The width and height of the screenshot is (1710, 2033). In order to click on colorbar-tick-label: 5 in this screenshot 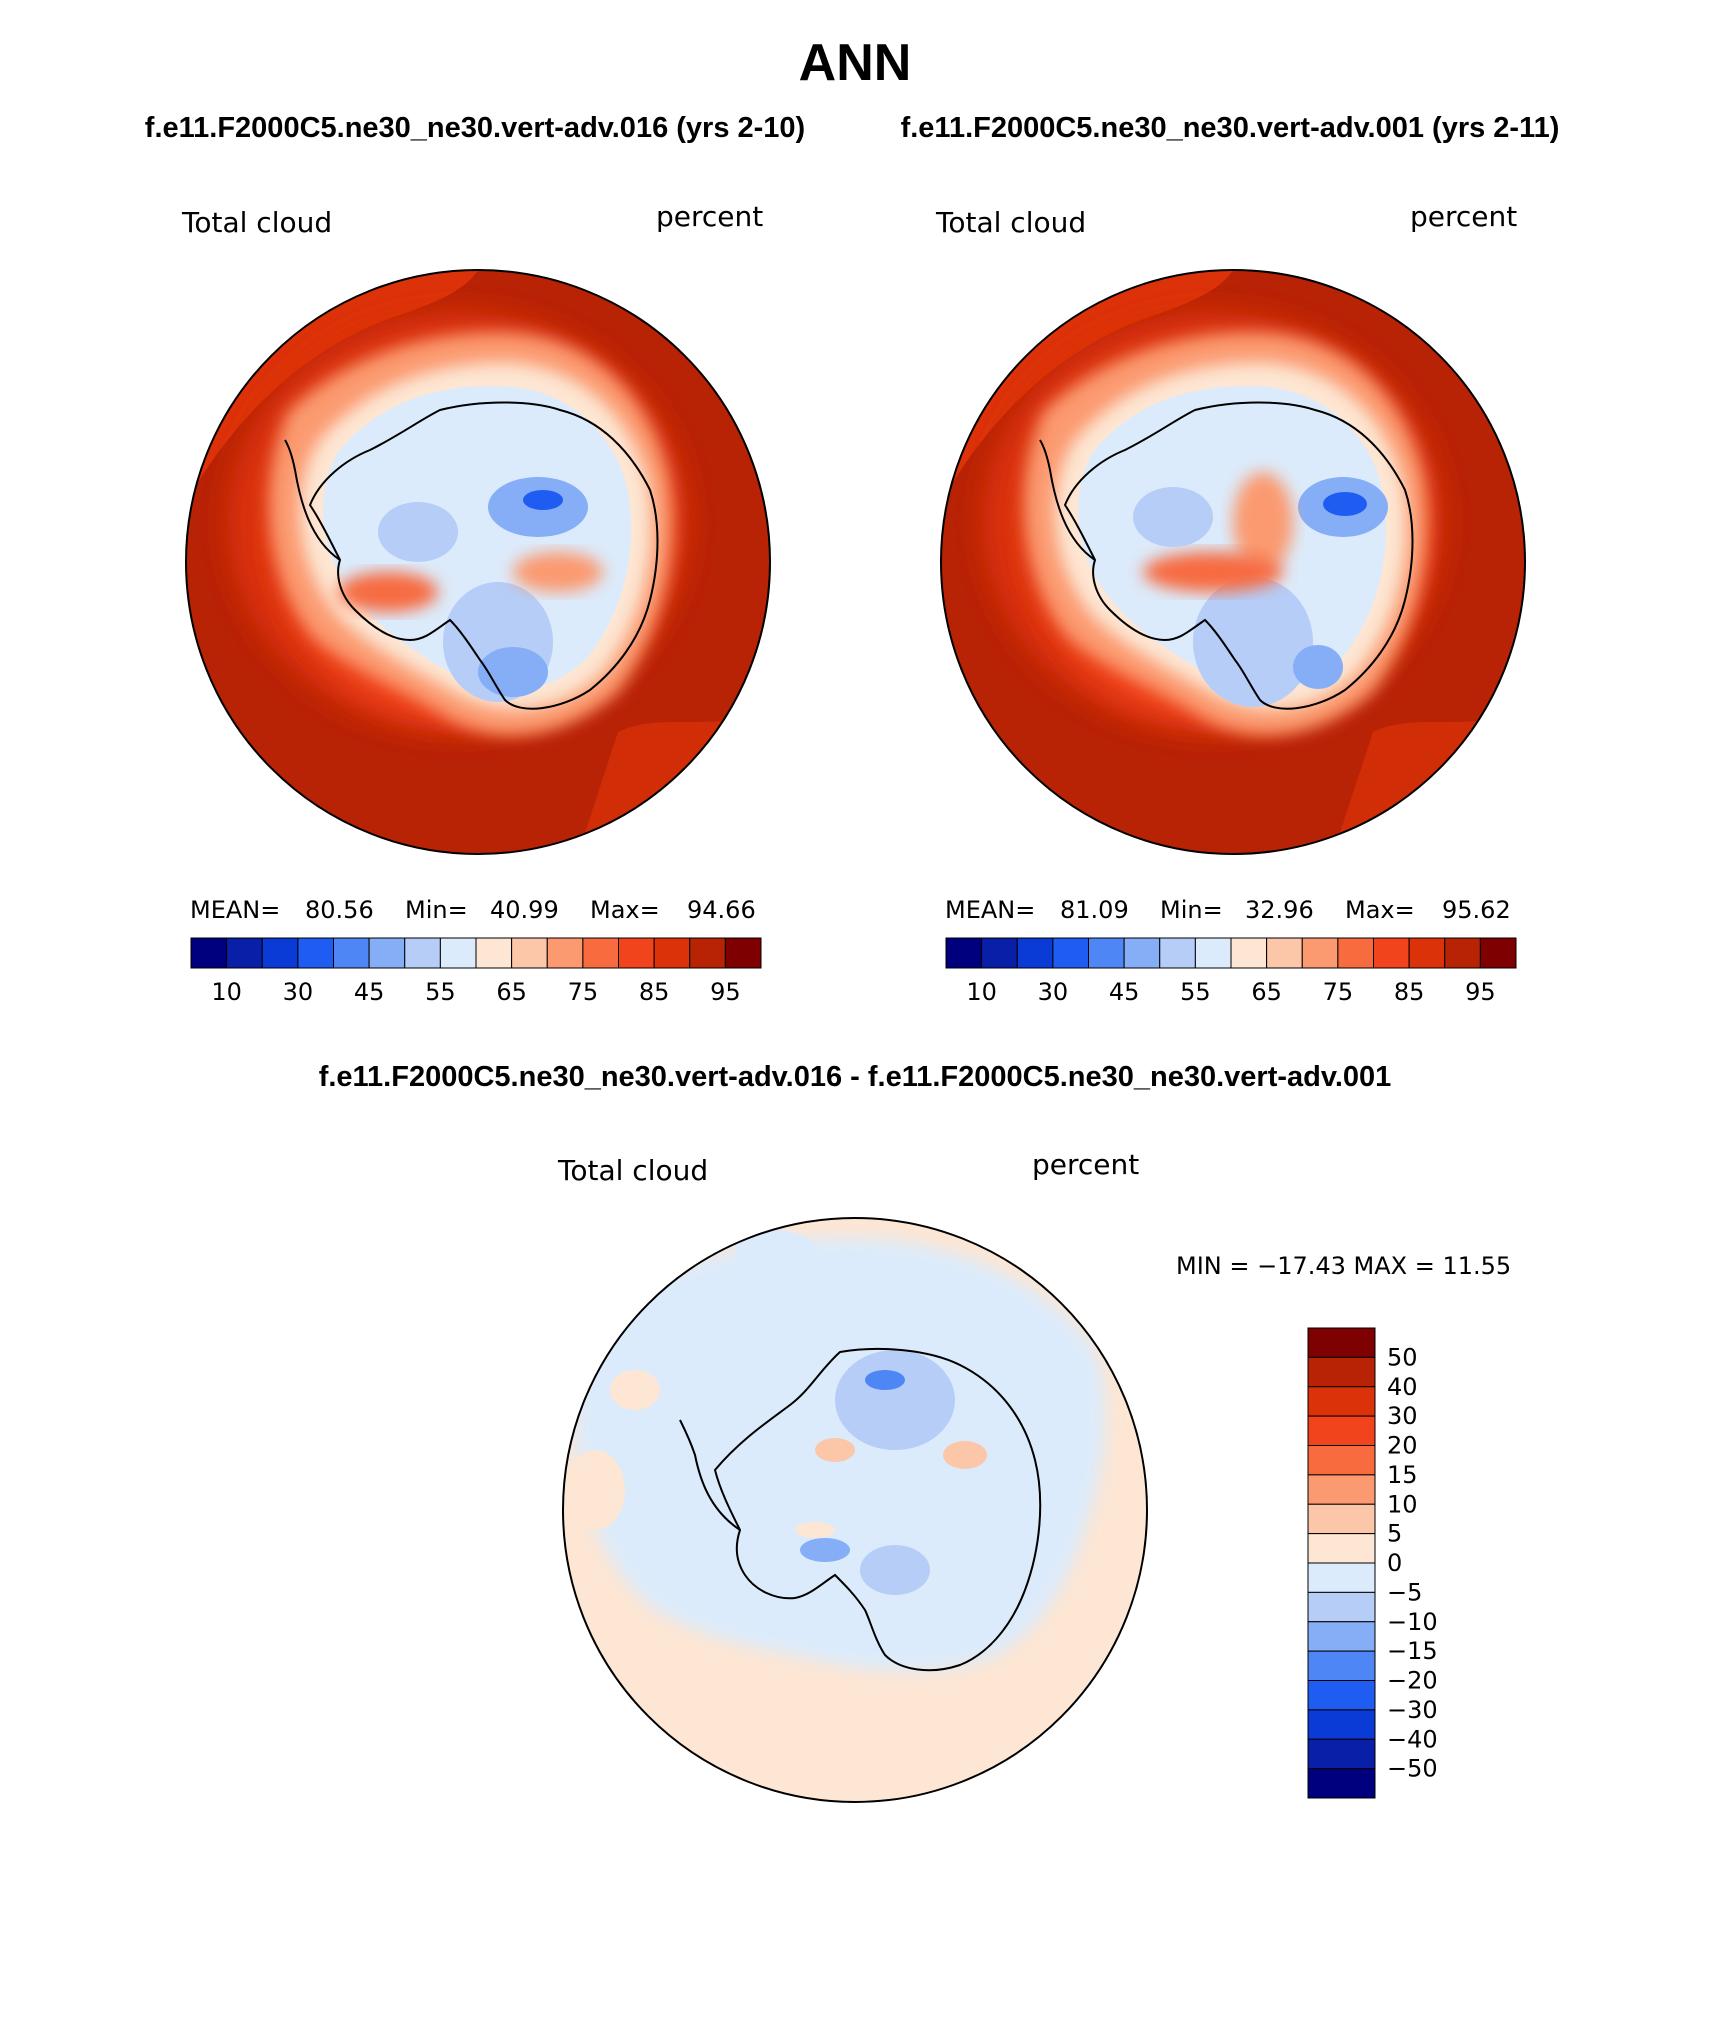, I will do `click(1394, 1534)`.